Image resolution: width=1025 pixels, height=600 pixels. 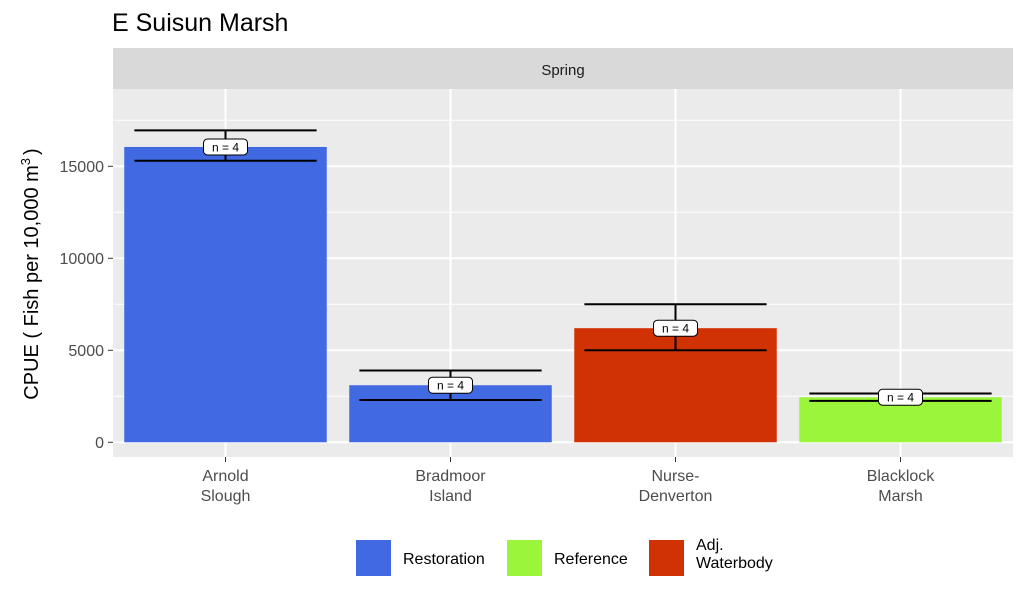 What do you see at coordinates (900, 496) in the screenshot?
I see `x-tick-label-line: Marsh` at bounding box center [900, 496].